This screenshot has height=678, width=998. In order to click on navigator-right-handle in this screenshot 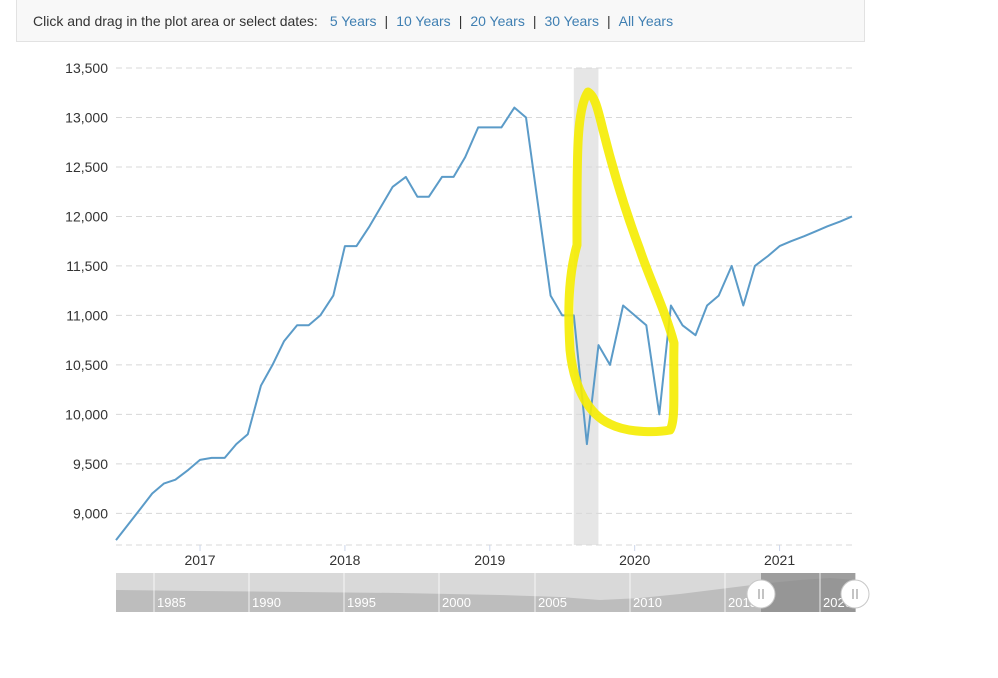, I will do `click(855, 594)`.